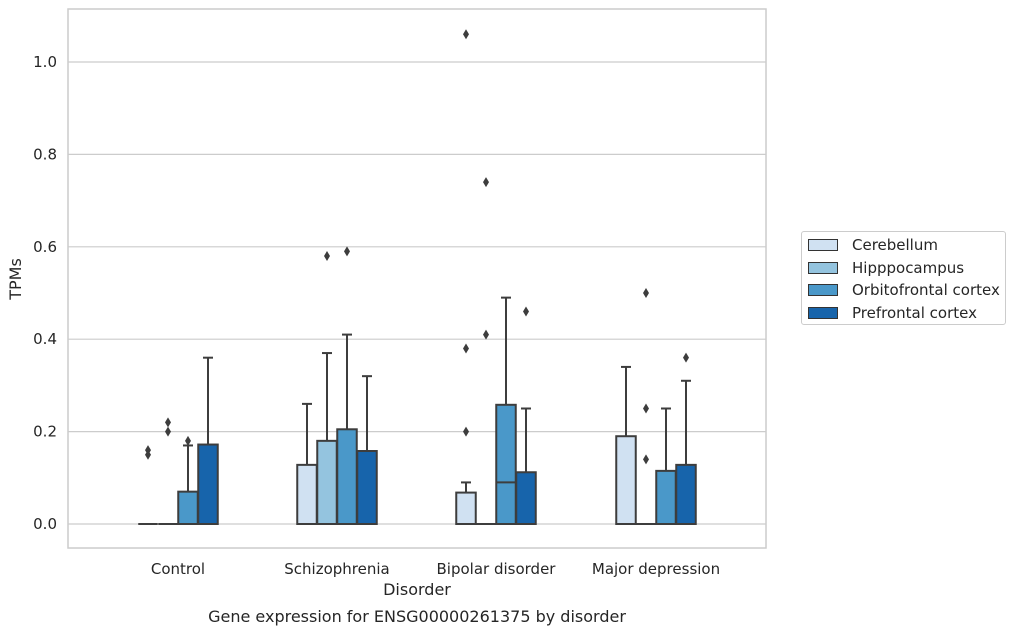 The width and height of the screenshot is (1018, 634). Describe the element at coordinates (45, 524) in the screenshot. I see `y-tick-label: 0.0` at that location.